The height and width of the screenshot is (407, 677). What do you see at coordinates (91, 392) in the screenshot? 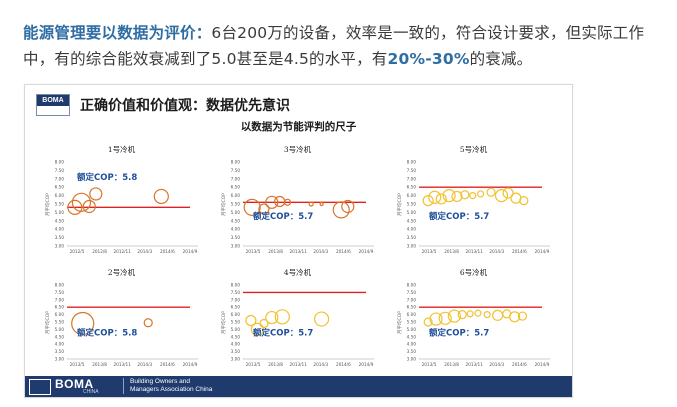
I see `footer-brand-sub: CHINA` at bounding box center [91, 392].